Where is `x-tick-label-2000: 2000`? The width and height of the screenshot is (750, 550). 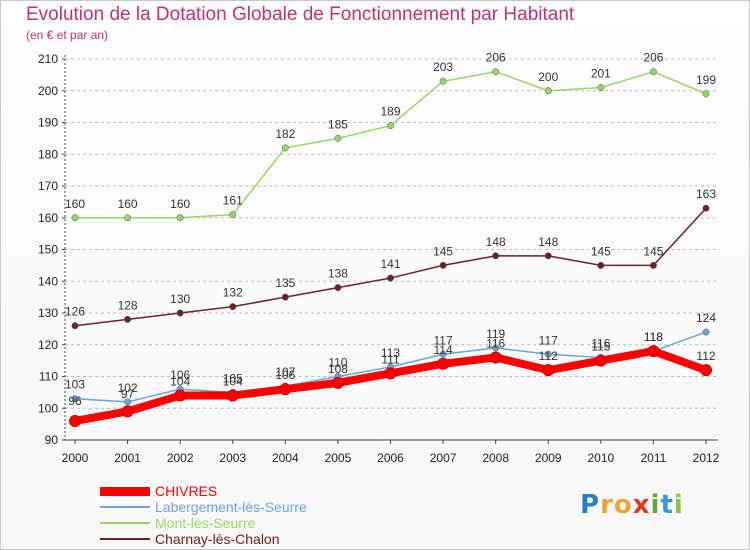 x-tick-label-2000: 2000 is located at coordinates (75, 458).